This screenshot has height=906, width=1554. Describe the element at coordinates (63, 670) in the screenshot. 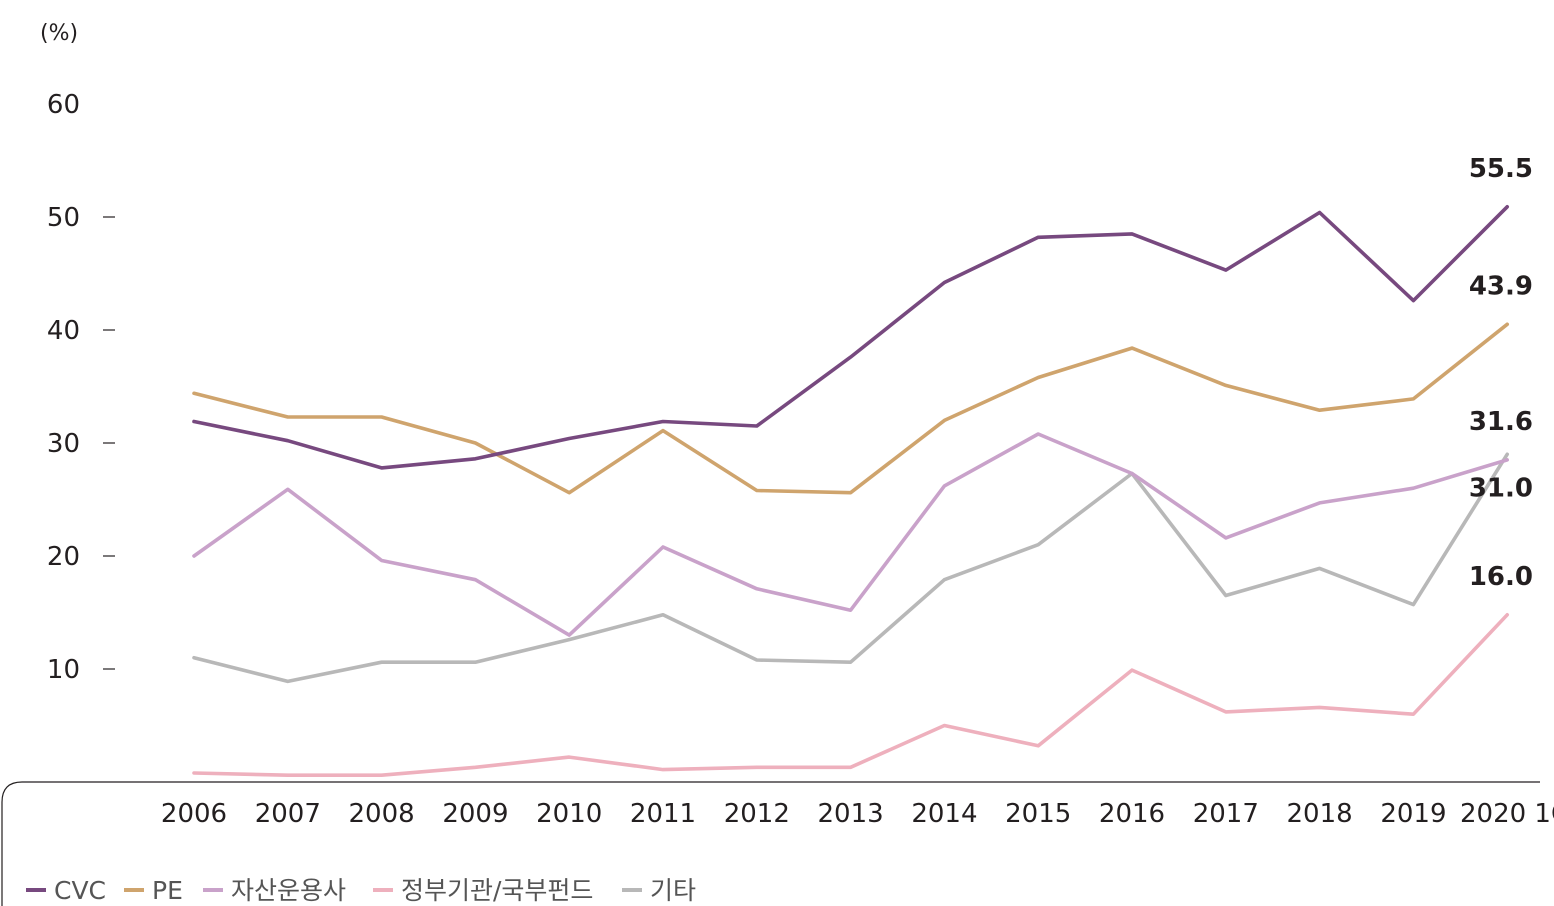

I see `y-tick-label: 10` at that location.